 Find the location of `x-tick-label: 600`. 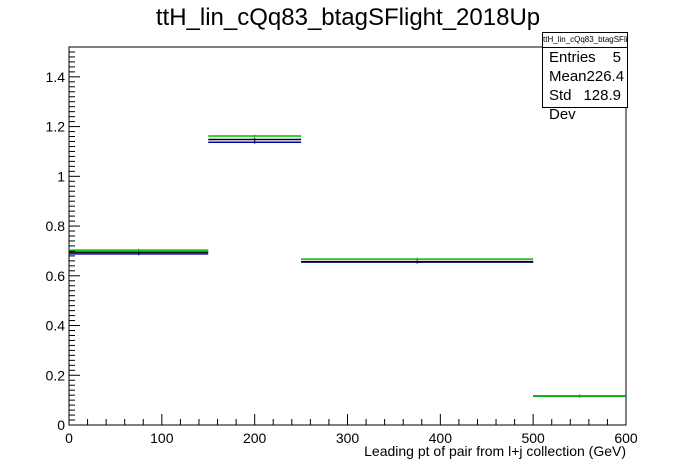

x-tick-label: 600 is located at coordinates (626, 438).